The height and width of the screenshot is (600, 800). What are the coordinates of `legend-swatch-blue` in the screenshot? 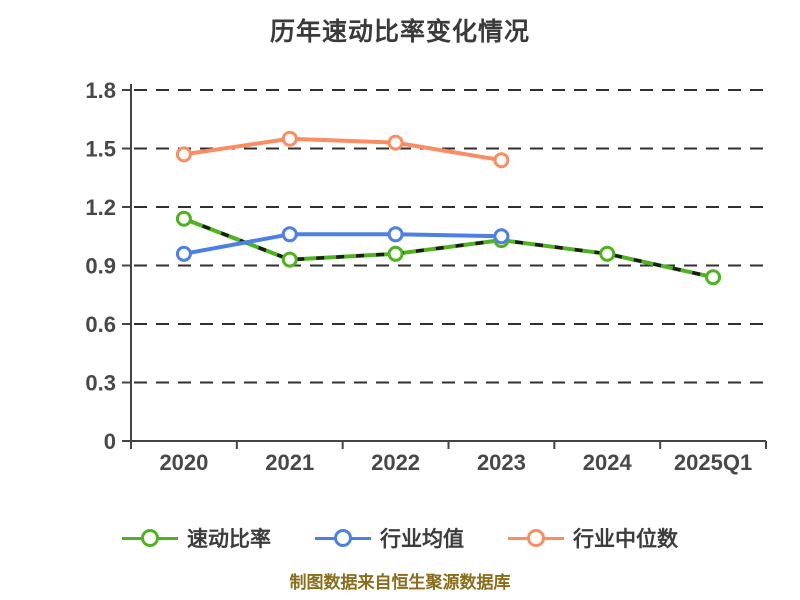 It's located at (343, 538).